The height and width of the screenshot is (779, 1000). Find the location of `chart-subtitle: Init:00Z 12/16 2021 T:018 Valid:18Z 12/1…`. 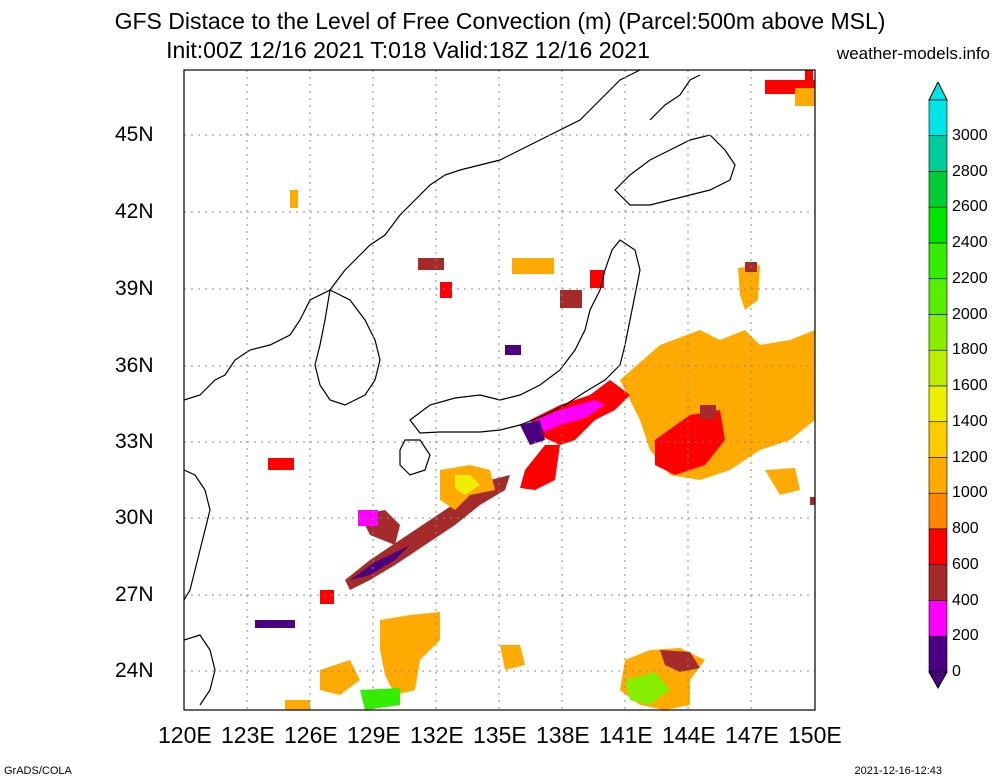

chart-subtitle: Init:00Z 12/16 2021 T:018 Valid:18Z 12/1… is located at coordinates (408, 50).